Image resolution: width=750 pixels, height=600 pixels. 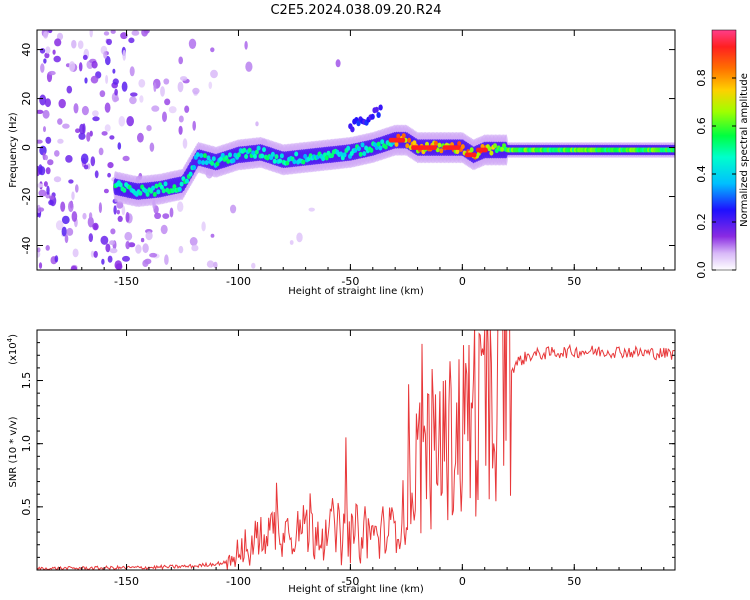 I want to click on y-tick-label: 0, so click(x=26, y=147).